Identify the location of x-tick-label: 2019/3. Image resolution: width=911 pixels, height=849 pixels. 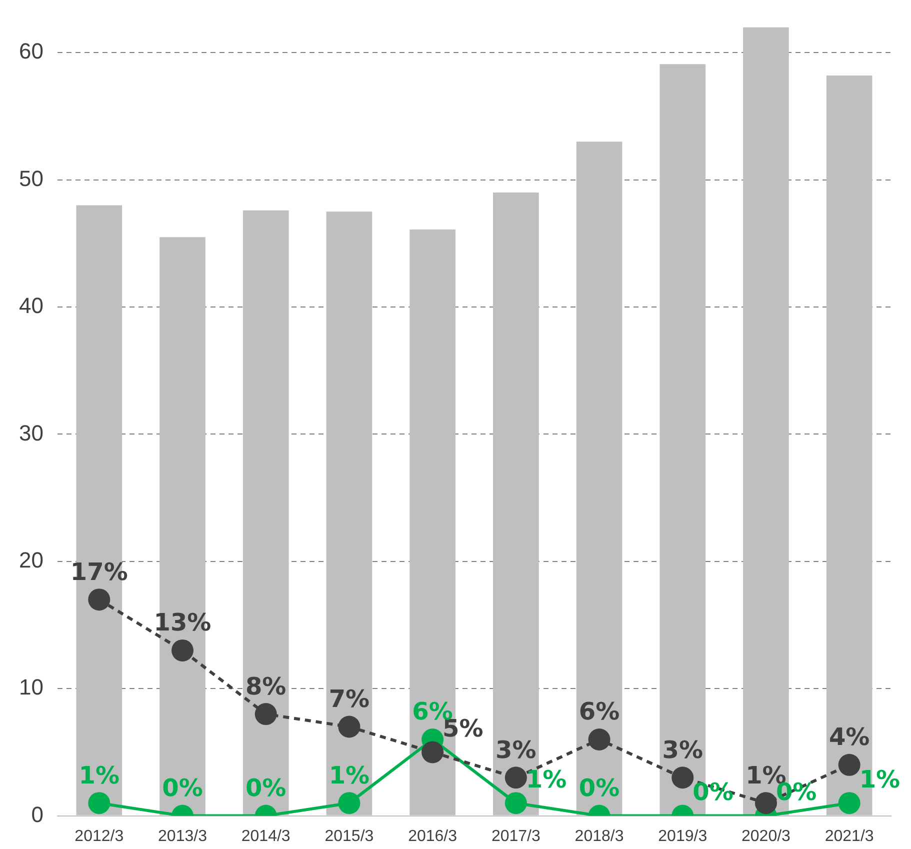
(683, 836).